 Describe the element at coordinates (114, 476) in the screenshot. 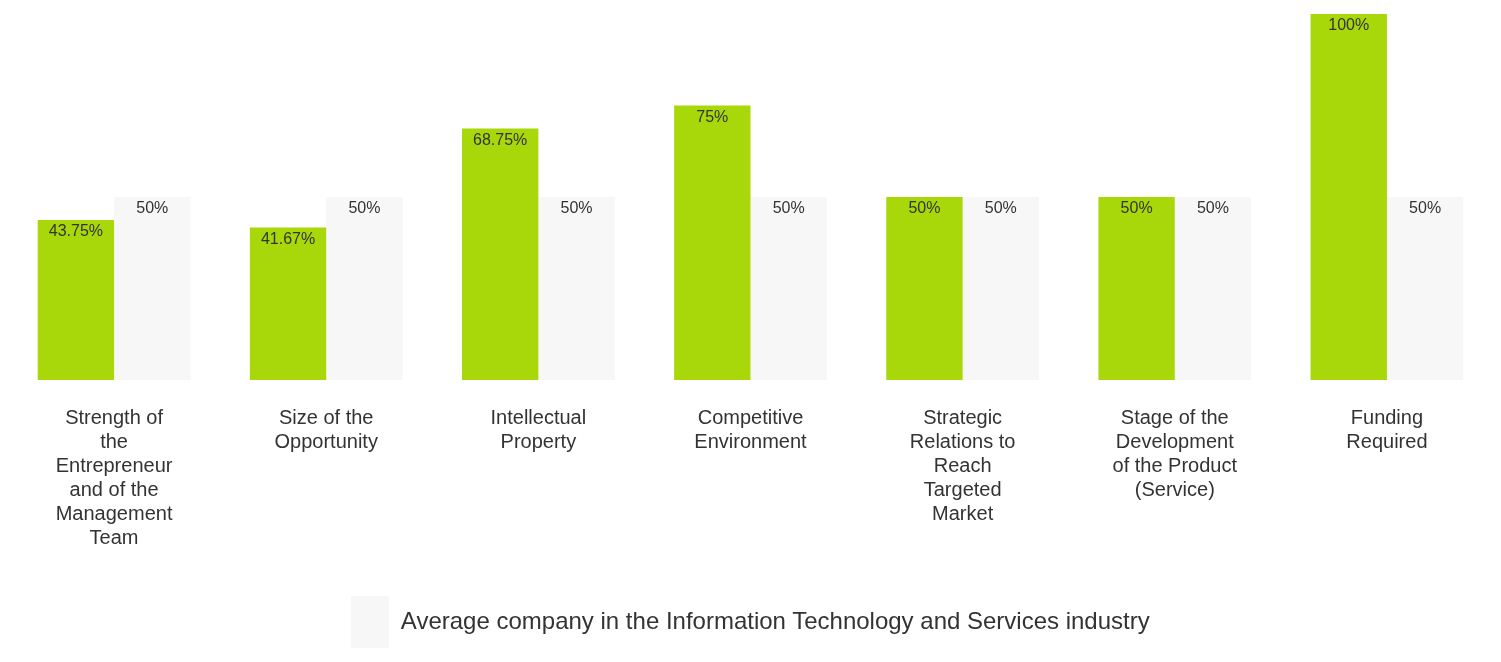

I see `x-tick-label: Strength of the Entrepreneur and of the Management Team` at that location.